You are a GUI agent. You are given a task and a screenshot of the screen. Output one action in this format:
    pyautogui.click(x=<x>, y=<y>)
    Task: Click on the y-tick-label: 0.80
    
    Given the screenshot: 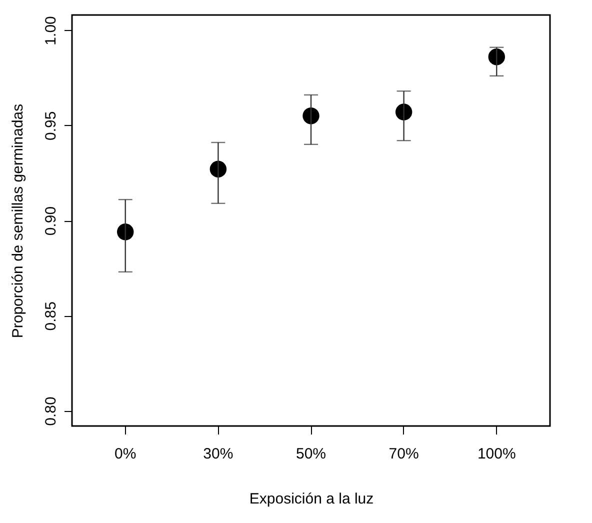 What is the action you would take?
    pyautogui.click(x=51, y=411)
    